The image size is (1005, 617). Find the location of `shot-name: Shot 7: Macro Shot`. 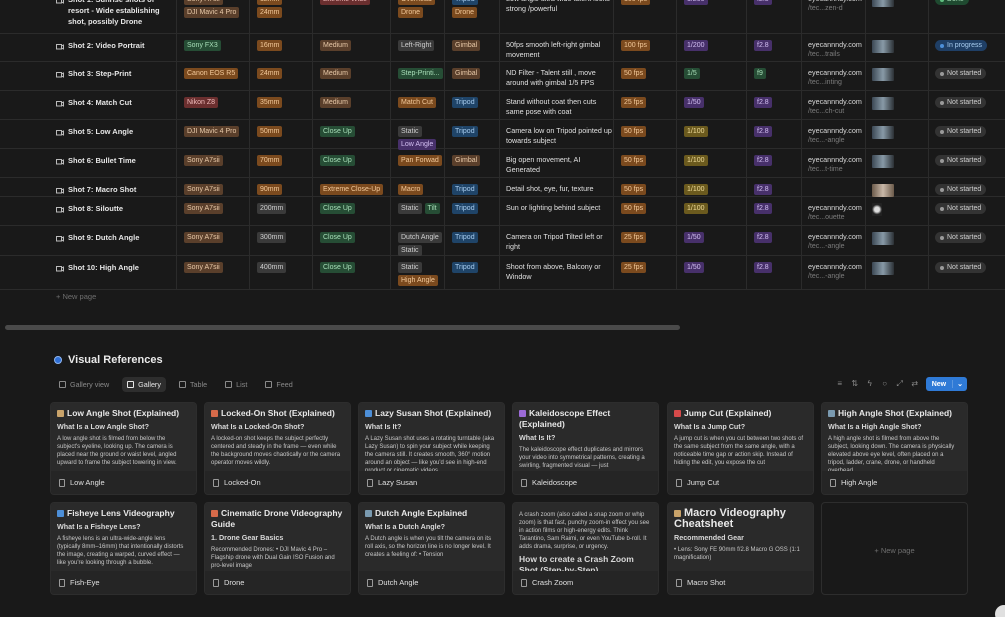

shot-name: Shot 7: Macro Shot is located at coordinates (96, 189).